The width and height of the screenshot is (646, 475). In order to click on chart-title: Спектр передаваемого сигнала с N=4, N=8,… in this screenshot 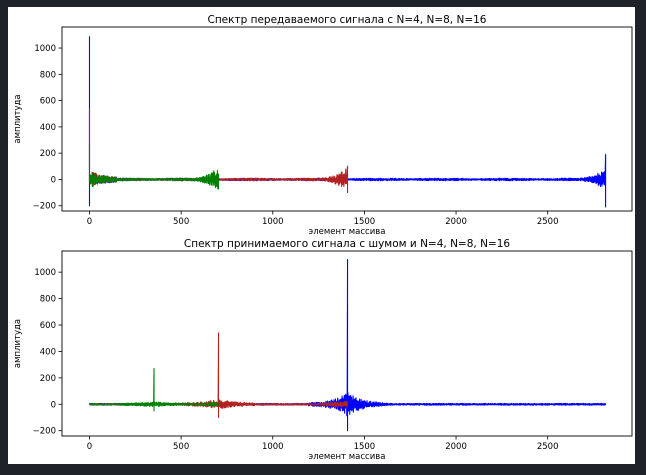, I will do `click(346, 20)`.